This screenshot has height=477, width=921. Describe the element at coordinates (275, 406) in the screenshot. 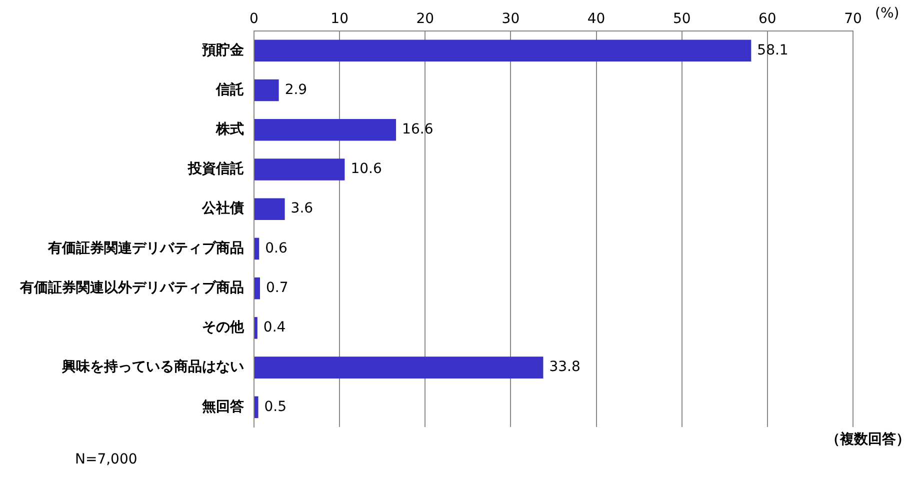

I see `data-label: 0.5` at that location.